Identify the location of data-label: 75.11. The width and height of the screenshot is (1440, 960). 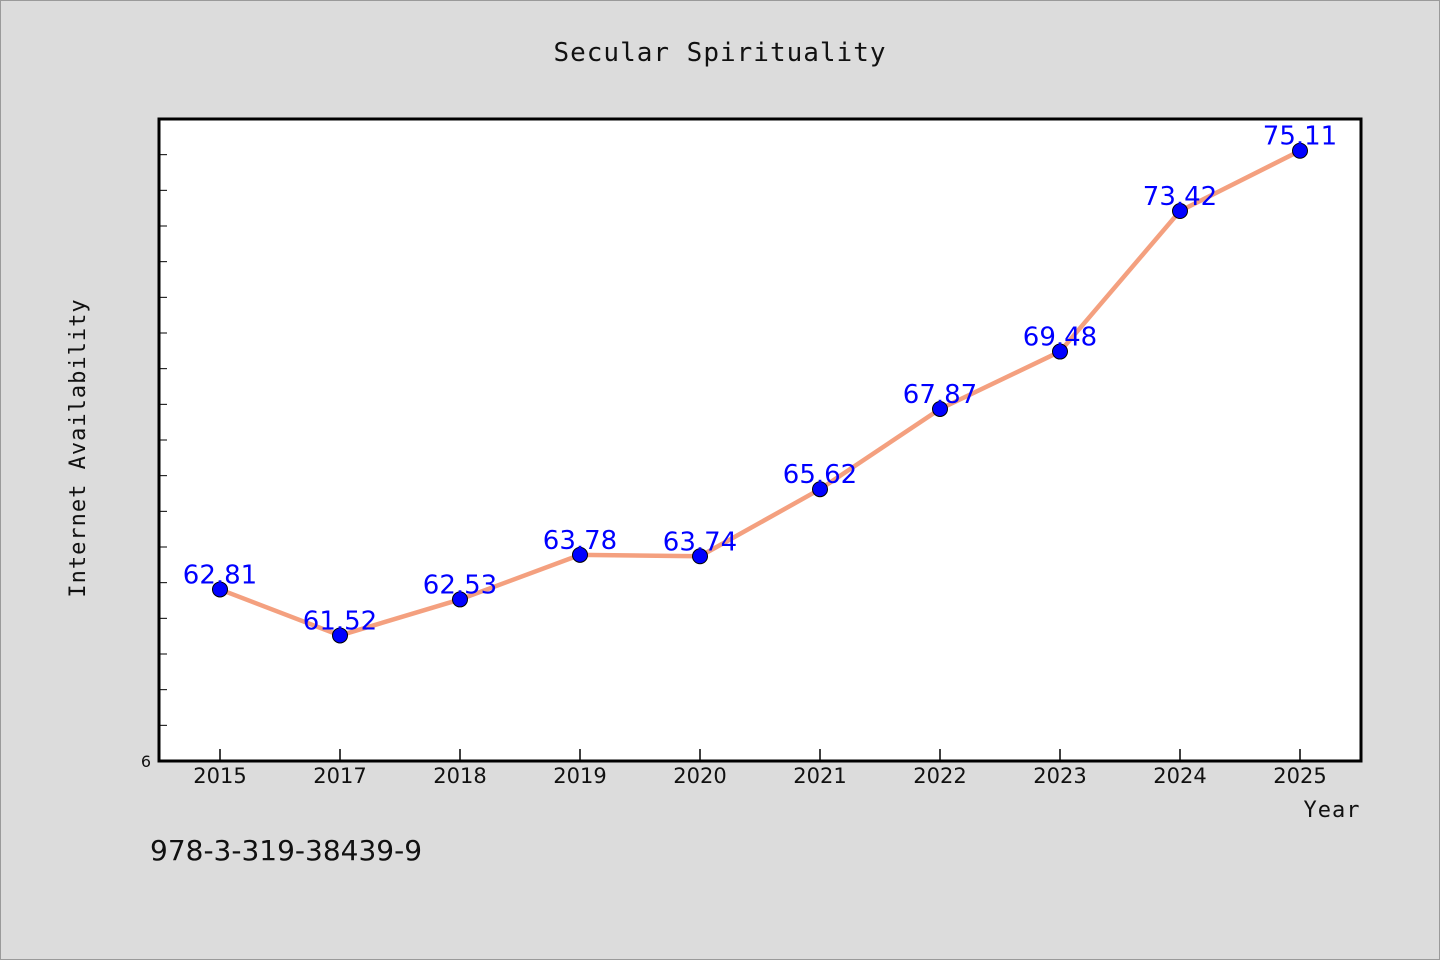
(1300, 137).